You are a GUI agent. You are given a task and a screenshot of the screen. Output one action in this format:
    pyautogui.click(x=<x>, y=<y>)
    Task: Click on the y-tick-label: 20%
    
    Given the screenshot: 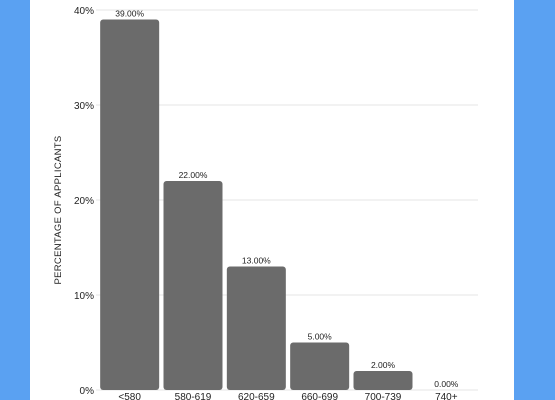 What is the action you would take?
    pyautogui.click(x=84, y=201)
    